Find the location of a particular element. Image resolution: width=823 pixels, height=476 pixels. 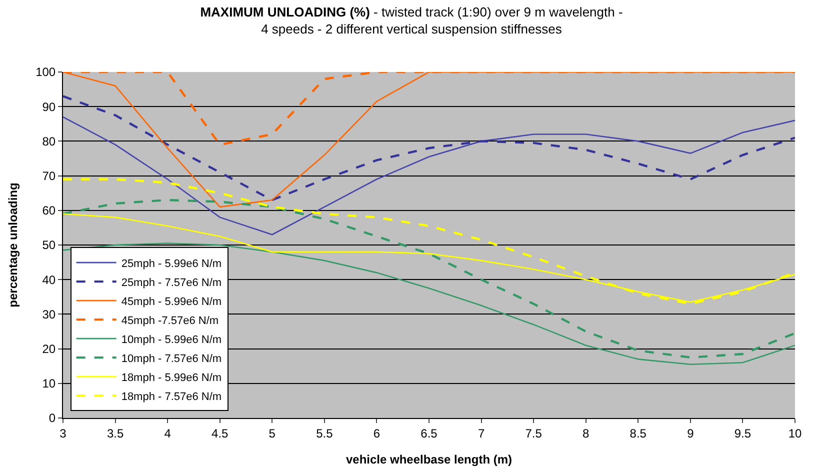

x-tick-label: 8 is located at coordinates (586, 433).